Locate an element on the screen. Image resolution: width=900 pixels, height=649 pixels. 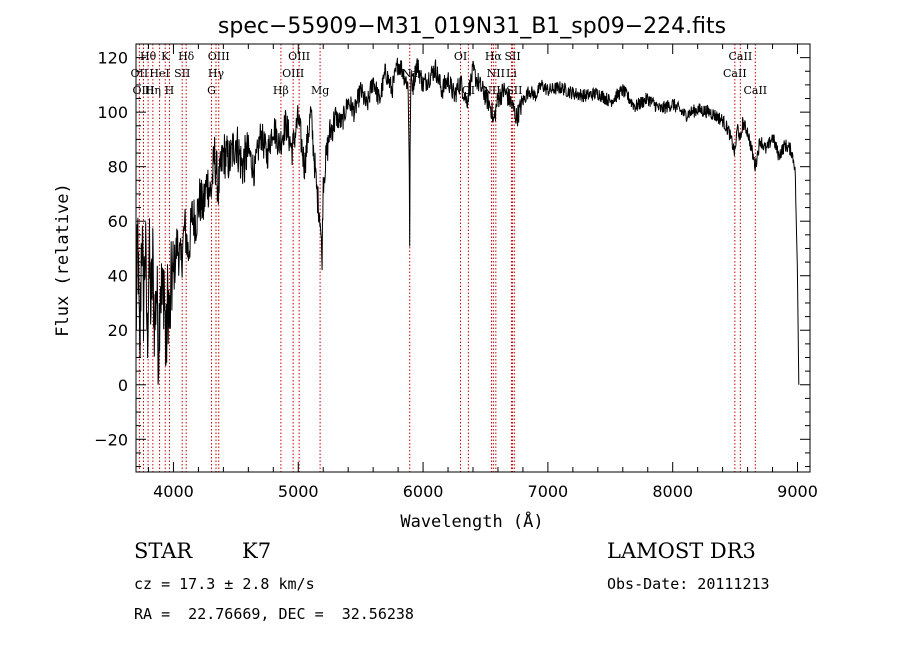
coordinates: RA = 22.76669, DEC = 32.56238 is located at coordinates (274, 614).